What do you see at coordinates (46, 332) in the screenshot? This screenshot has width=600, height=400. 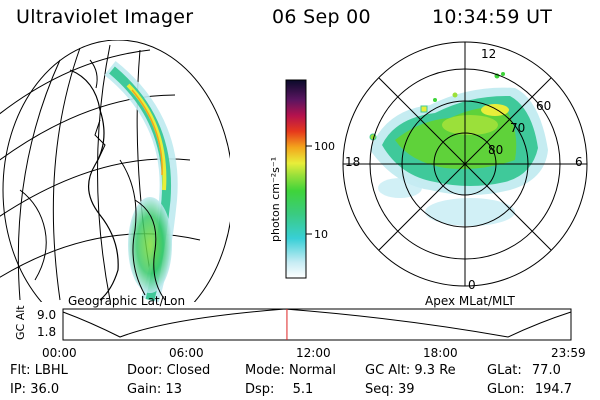 I see `alt-tick-1-8: 1.8` at bounding box center [46, 332].